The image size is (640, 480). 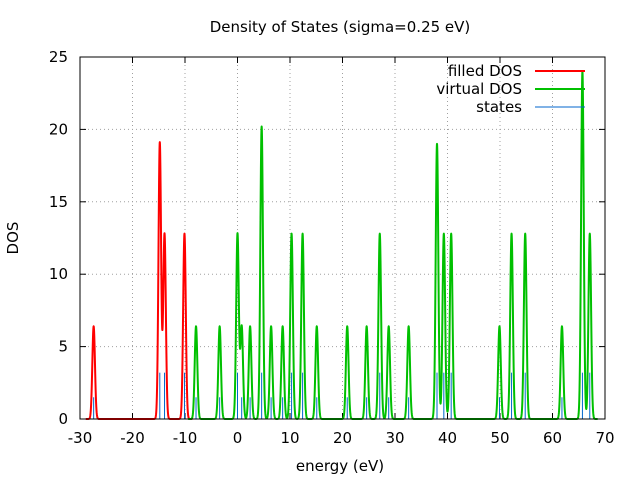 I want to click on legend-label-filled: filled DOS, so click(x=485, y=71).